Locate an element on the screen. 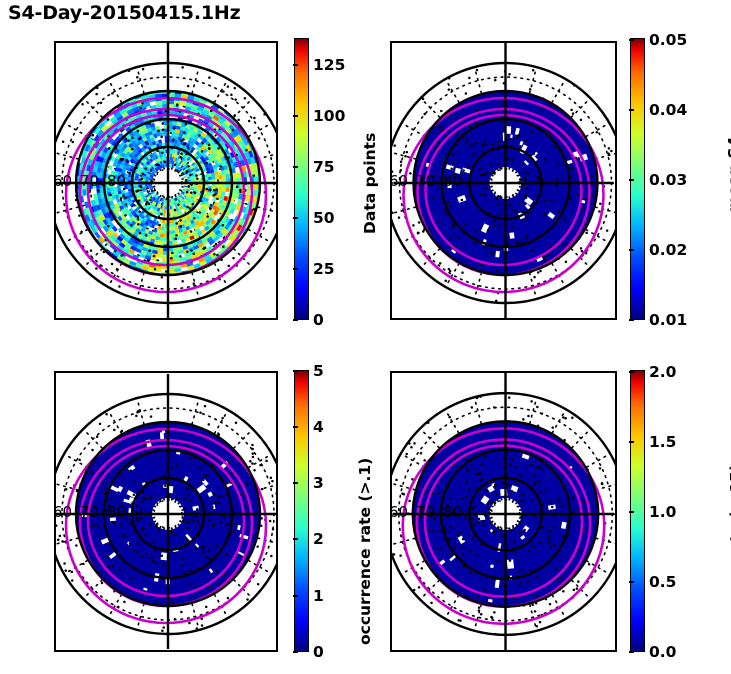  polar-plot-mean-s4 is located at coordinates (503, 180).